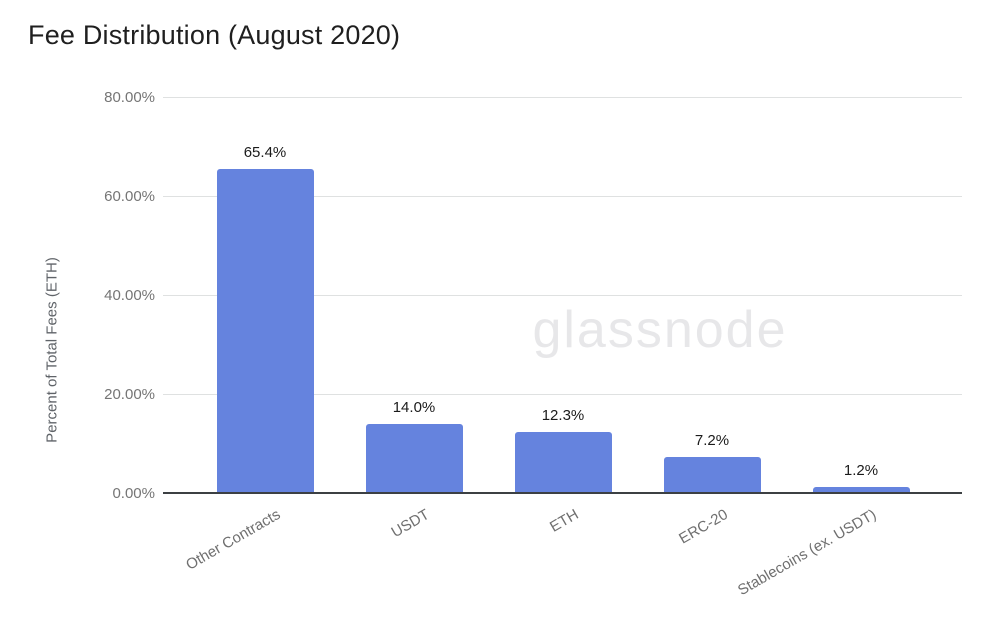  Describe the element at coordinates (562, 493) in the screenshot. I see `x-axis-line` at that location.